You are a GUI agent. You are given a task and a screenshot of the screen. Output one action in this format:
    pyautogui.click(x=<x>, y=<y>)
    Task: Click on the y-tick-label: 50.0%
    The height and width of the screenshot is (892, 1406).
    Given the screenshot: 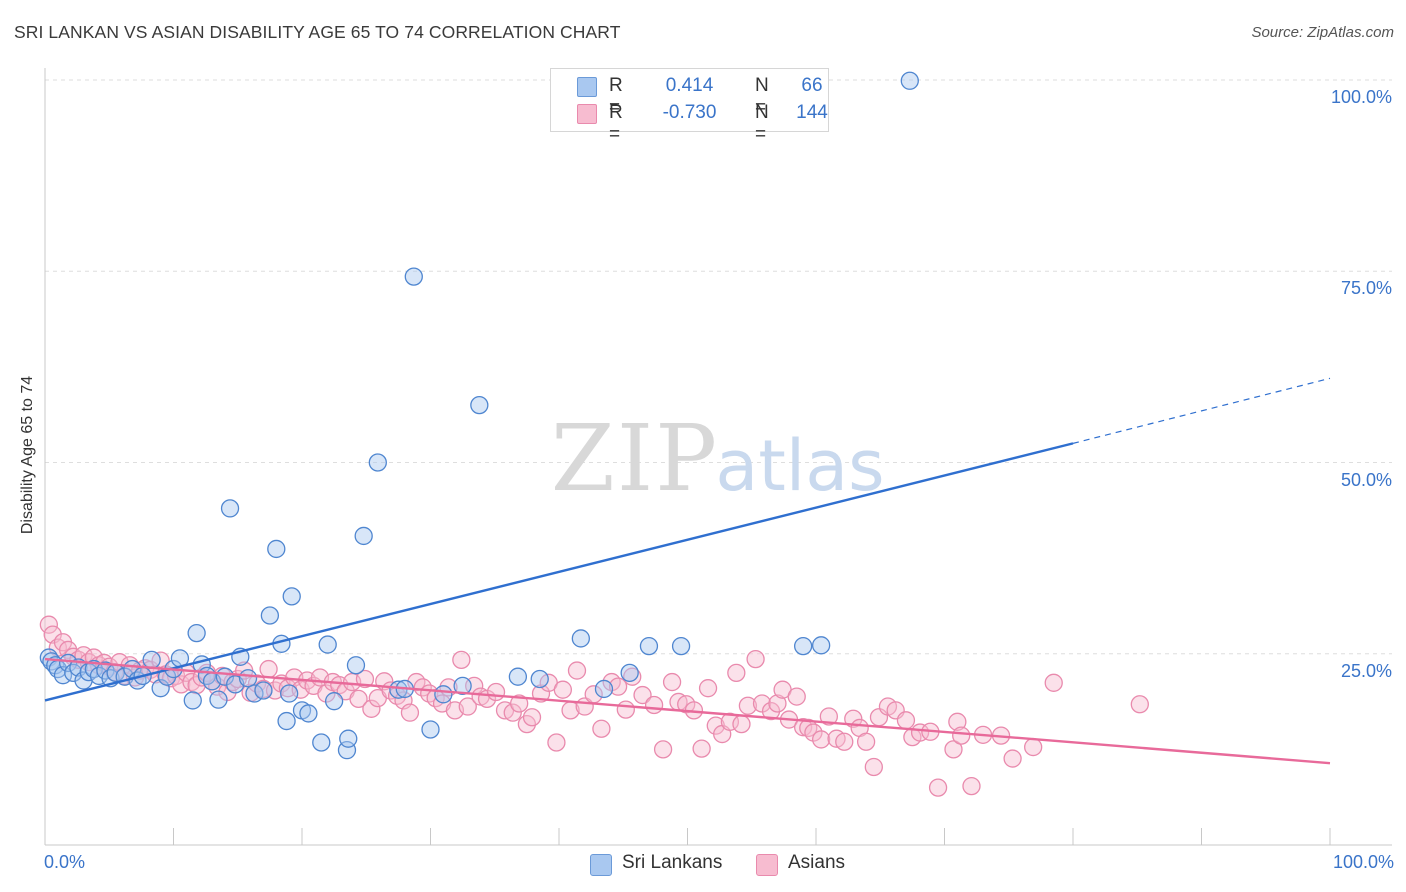 What is the action you would take?
    pyautogui.click(x=1366, y=479)
    